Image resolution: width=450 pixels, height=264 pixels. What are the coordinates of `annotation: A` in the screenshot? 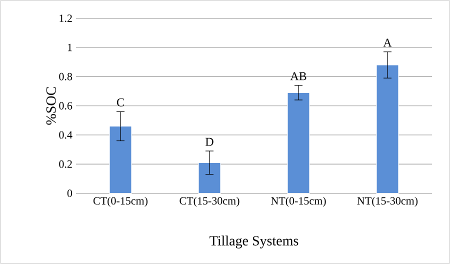 It's located at (387, 42).